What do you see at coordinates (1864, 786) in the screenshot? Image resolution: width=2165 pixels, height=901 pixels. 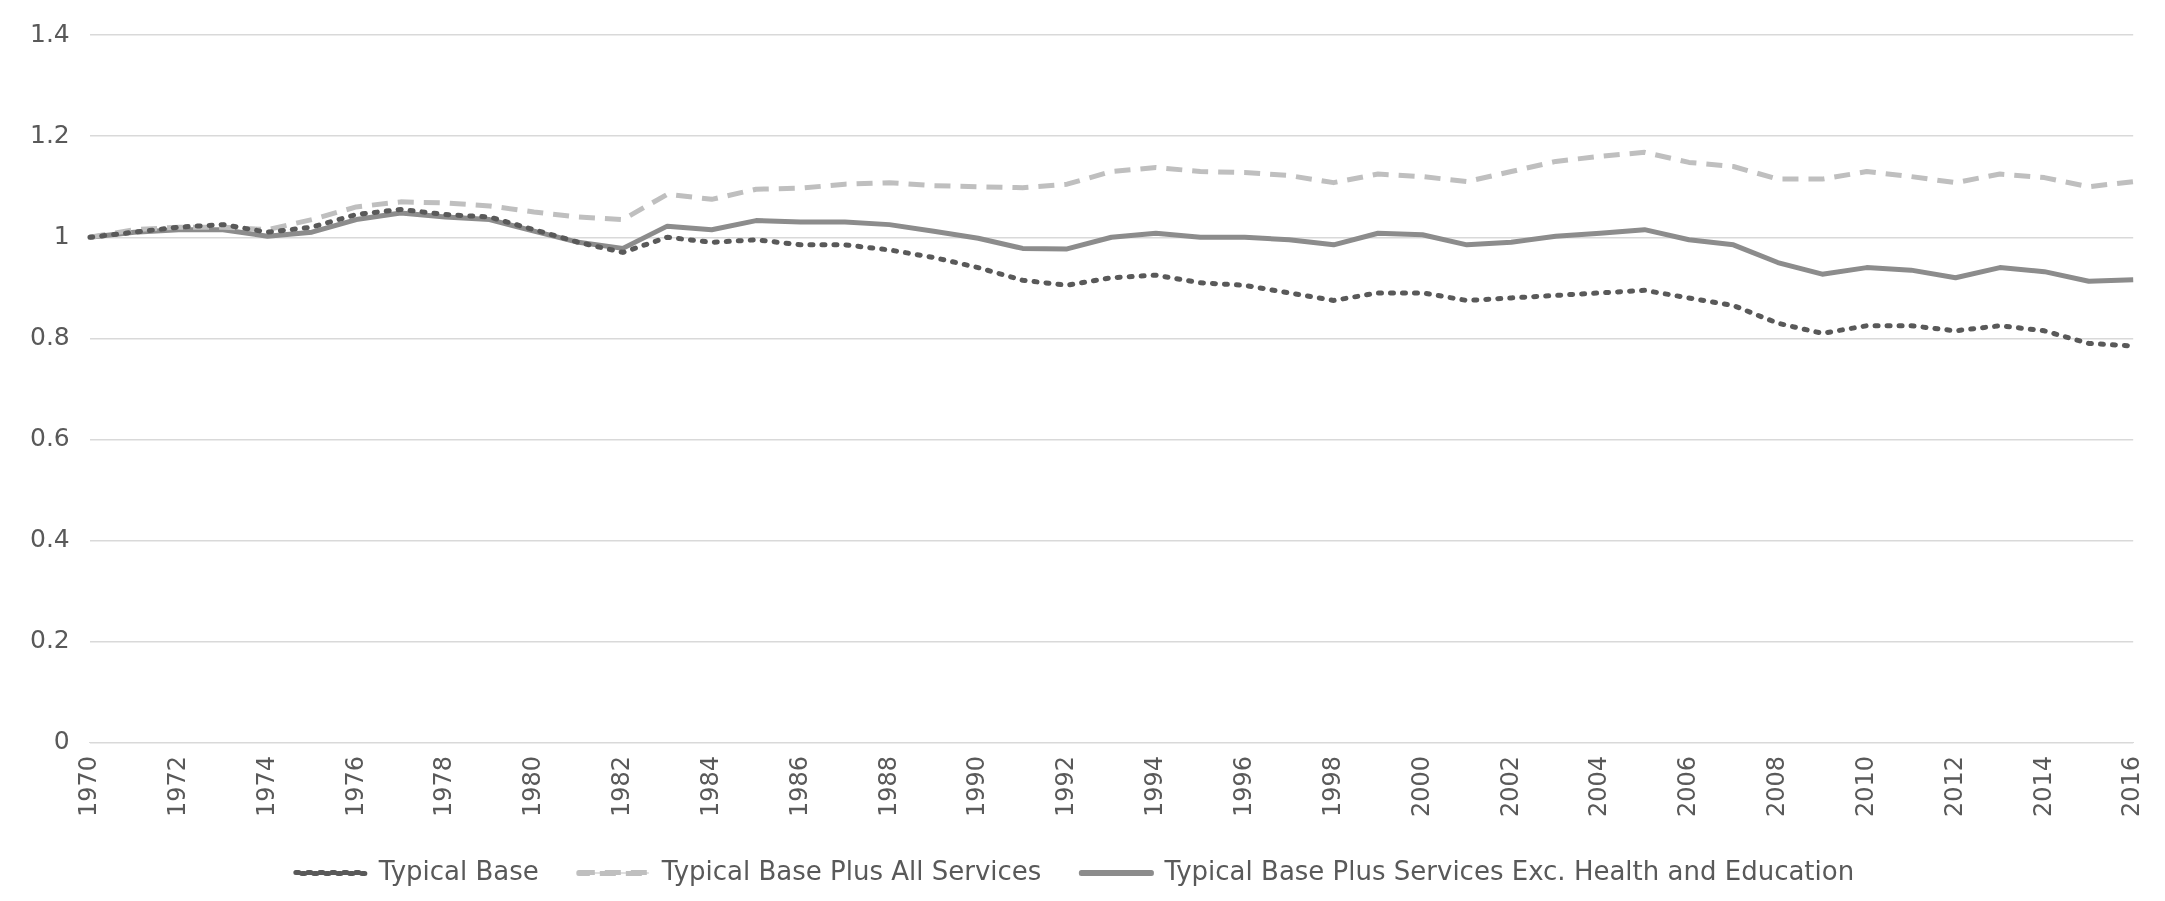 I see `x-tick-label: 2010` at bounding box center [1864, 786].